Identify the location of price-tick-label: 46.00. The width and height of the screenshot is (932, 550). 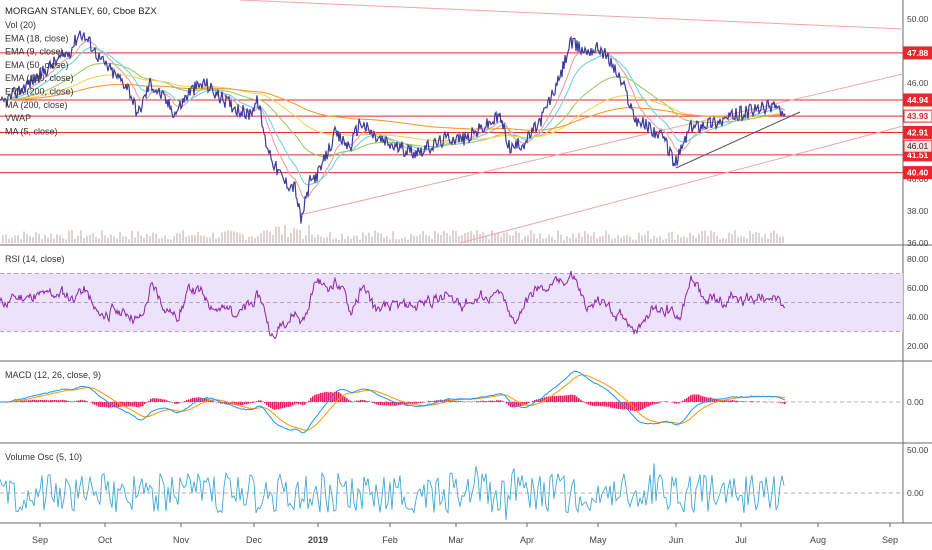
(918, 83).